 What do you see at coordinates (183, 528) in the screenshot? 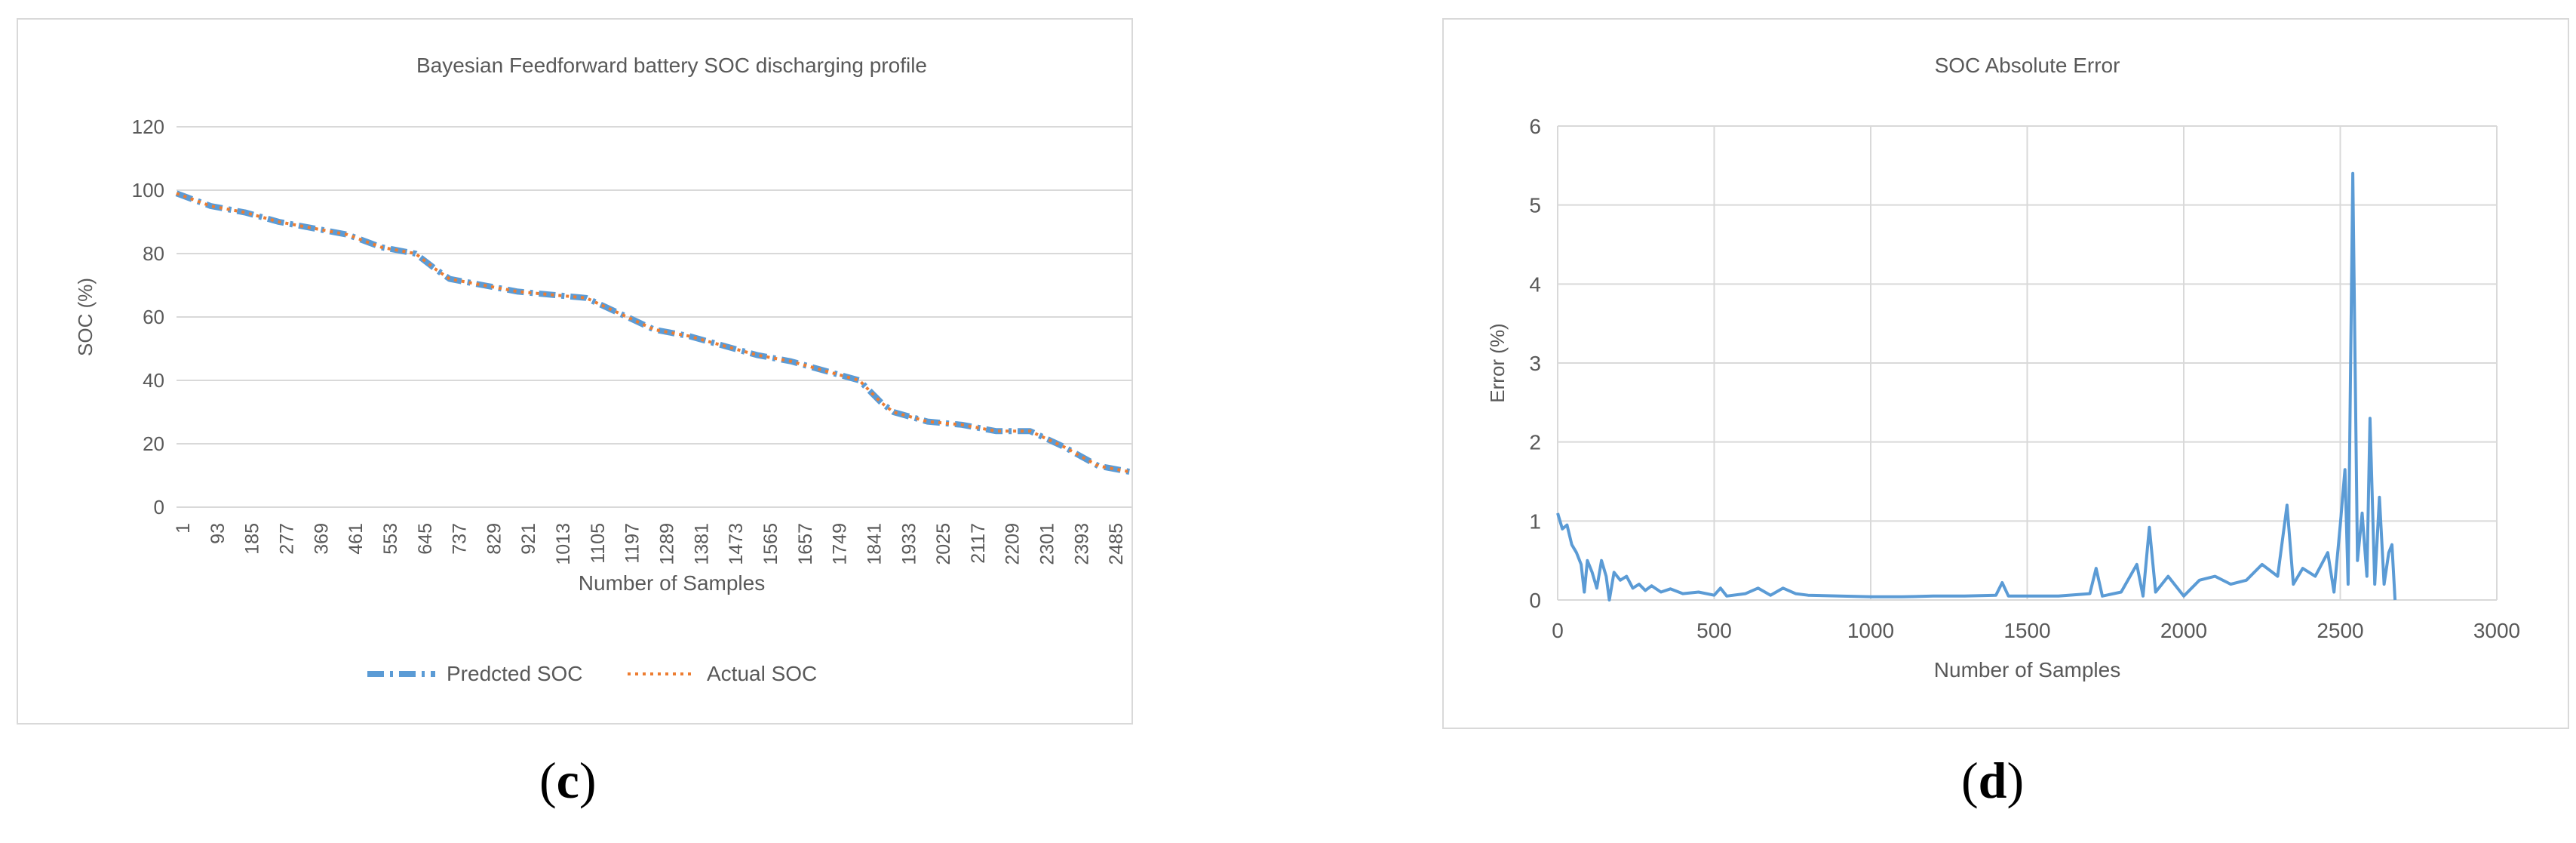
I see `chart-c-xtick-label: 1` at bounding box center [183, 528].